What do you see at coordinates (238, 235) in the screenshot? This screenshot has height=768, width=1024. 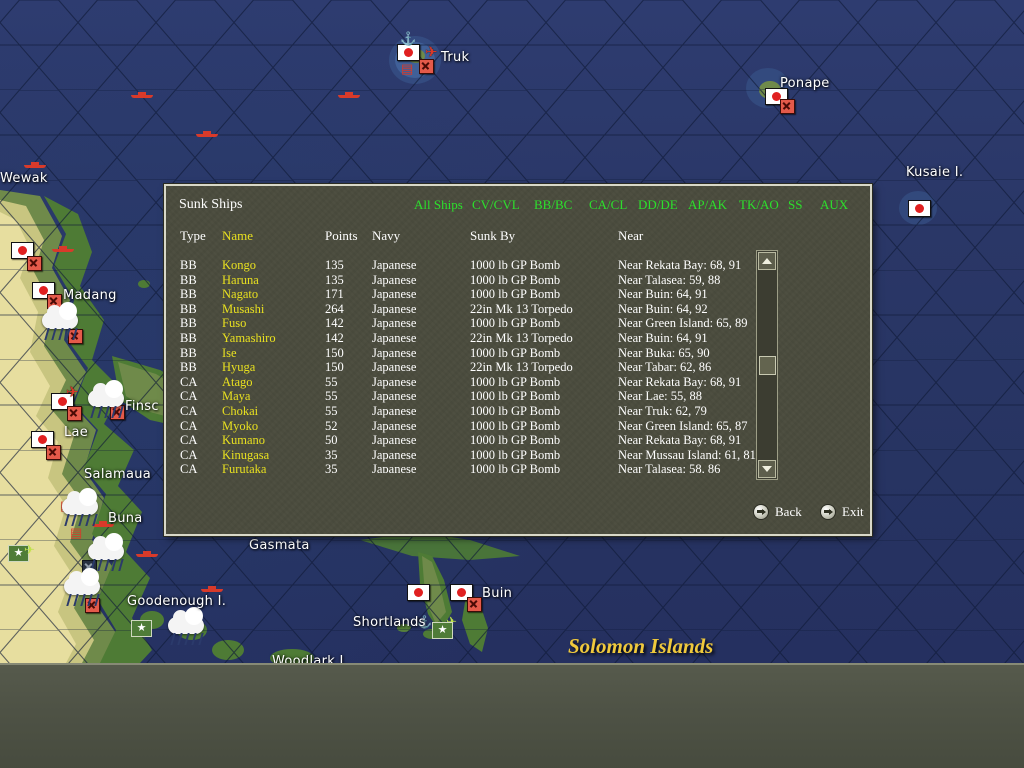 I see `column-header-name: Name` at bounding box center [238, 235].